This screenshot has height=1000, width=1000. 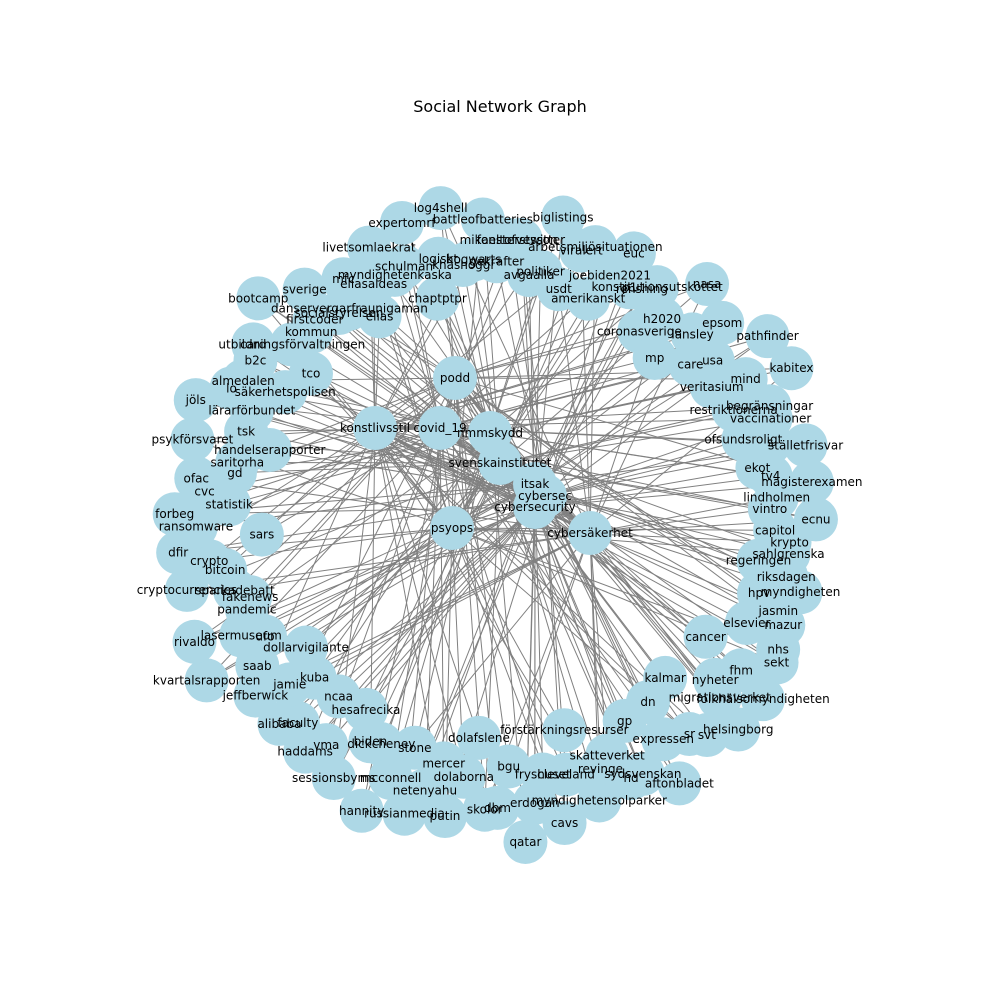 What do you see at coordinates (662, 319) in the screenshot?
I see `graph-node-label: h2020` at bounding box center [662, 319].